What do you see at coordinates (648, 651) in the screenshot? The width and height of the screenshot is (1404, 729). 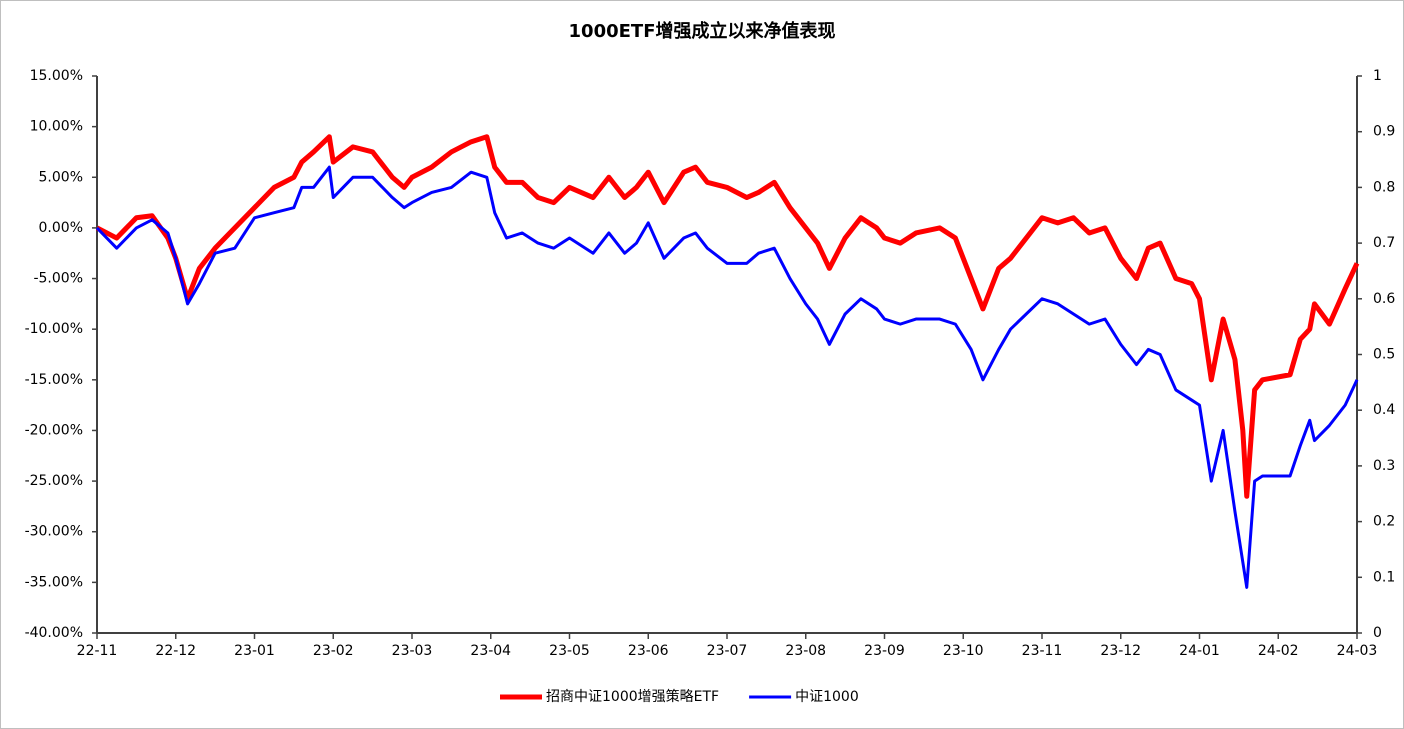 I see `x-tick-label: 23-06` at bounding box center [648, 651].